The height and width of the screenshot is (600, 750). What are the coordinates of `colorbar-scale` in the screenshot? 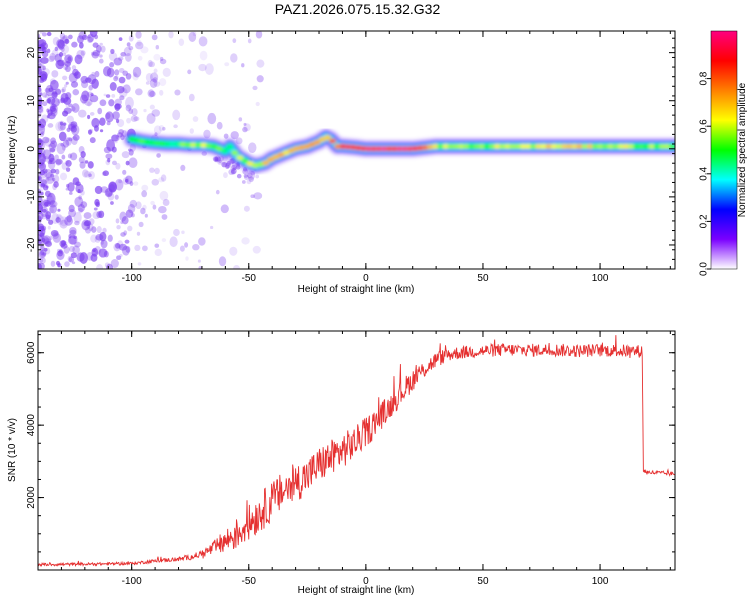 It's located at (724, 150).